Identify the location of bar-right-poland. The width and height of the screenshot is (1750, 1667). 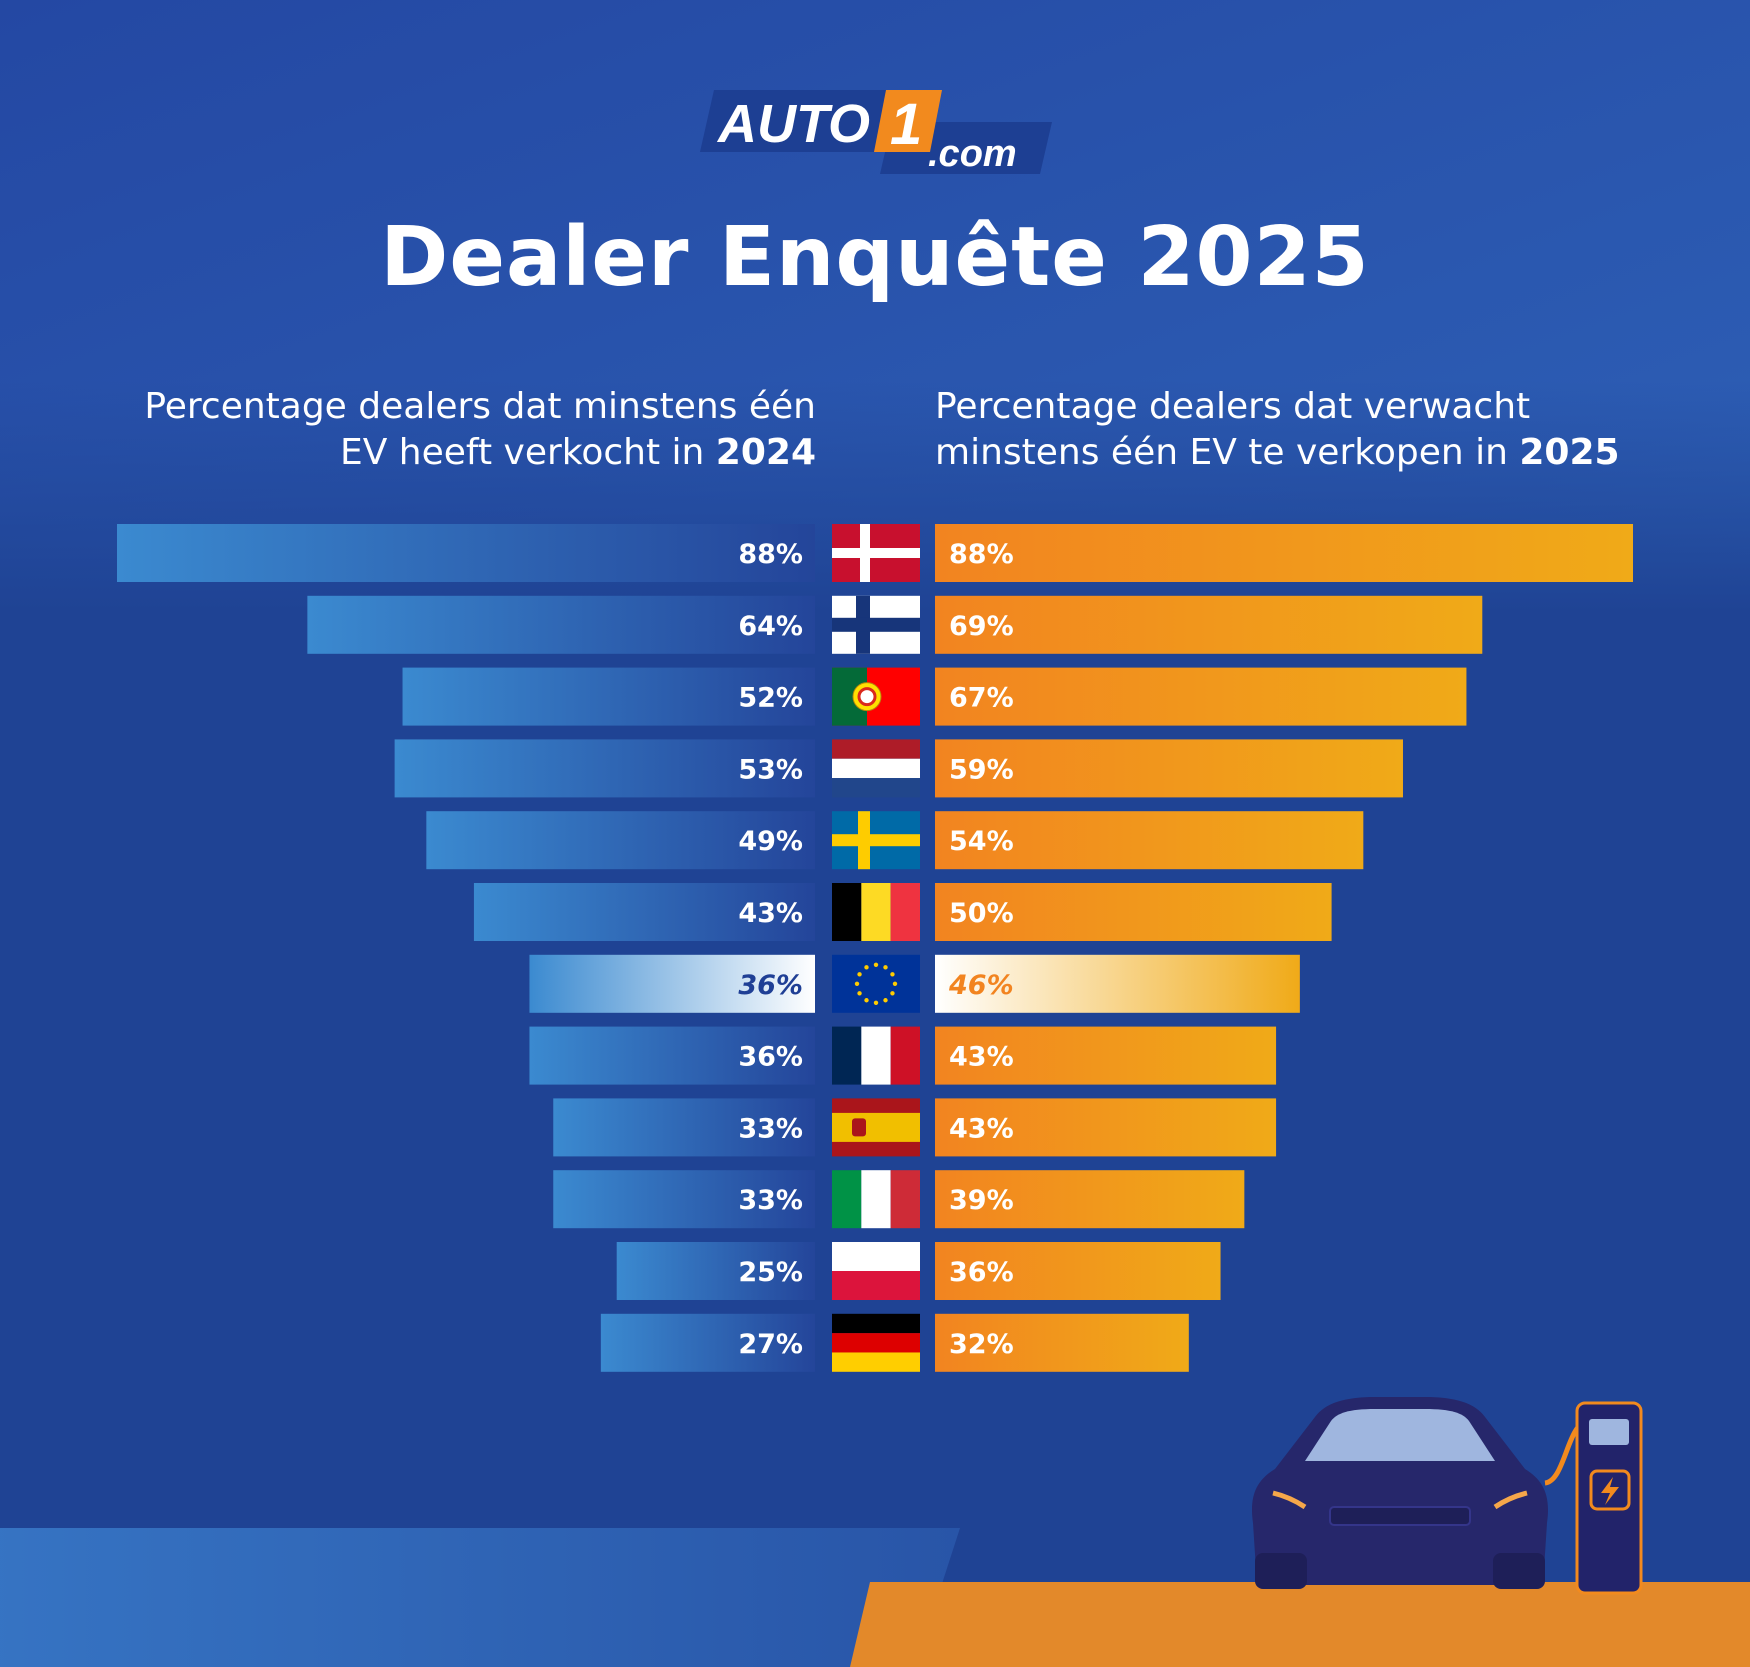
(1078, 1271).